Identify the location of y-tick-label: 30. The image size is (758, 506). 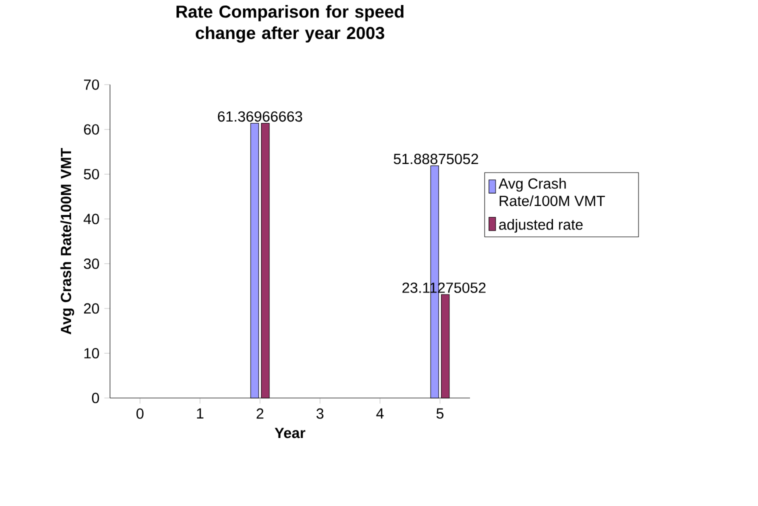
(92, 263).